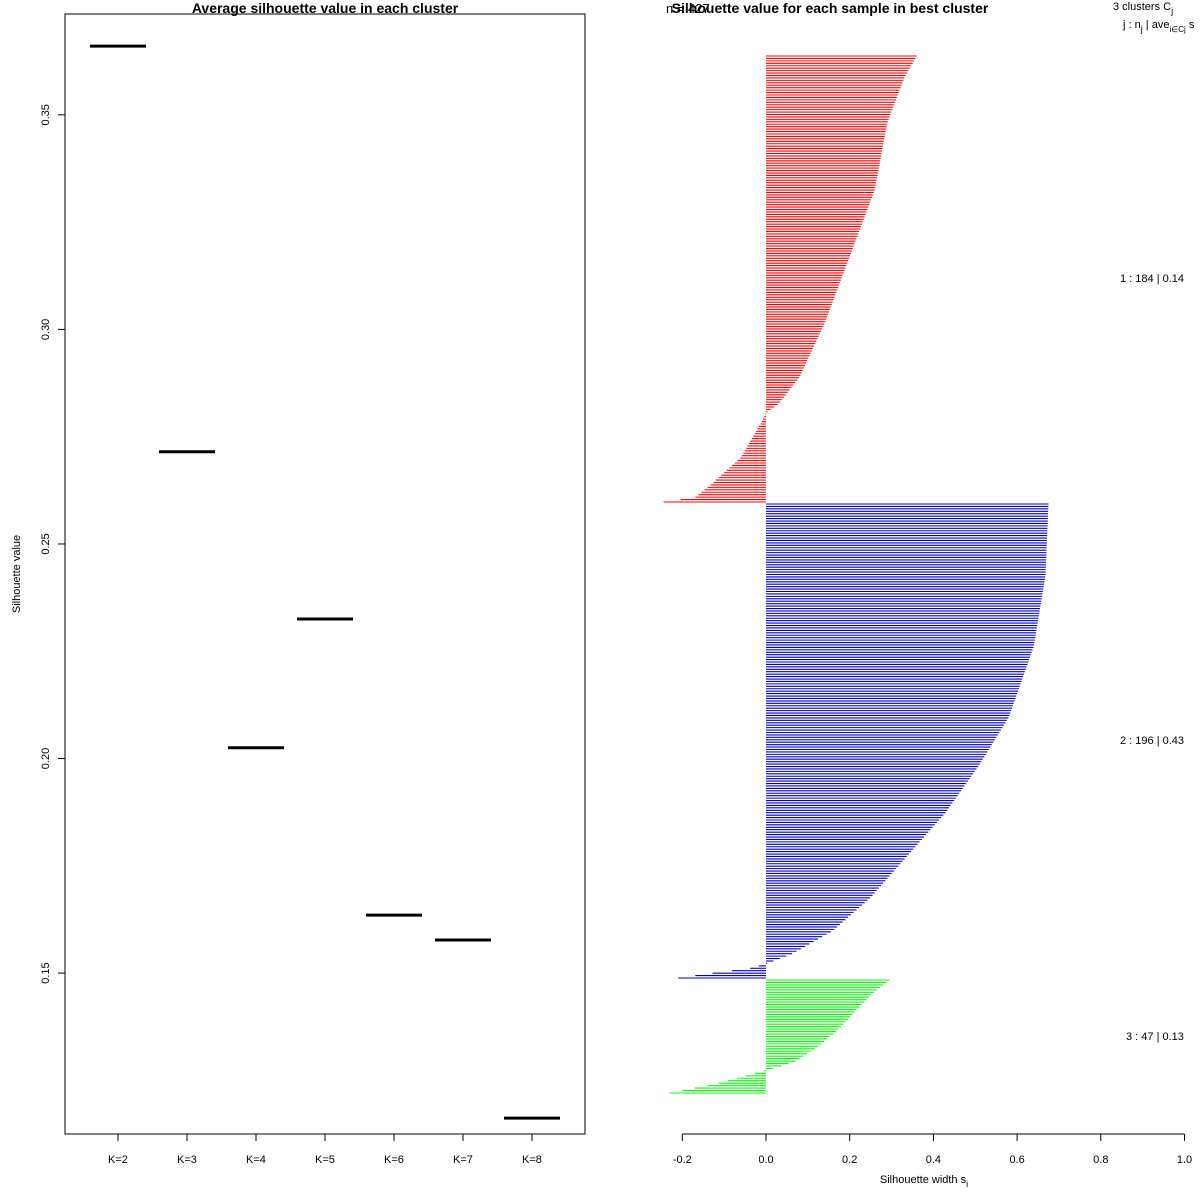 The image size is (1200, 1200). Describe the element at coordinates (682, 1160) in the screenshot. I see `right-x-tick-label: -0.2` at that location.